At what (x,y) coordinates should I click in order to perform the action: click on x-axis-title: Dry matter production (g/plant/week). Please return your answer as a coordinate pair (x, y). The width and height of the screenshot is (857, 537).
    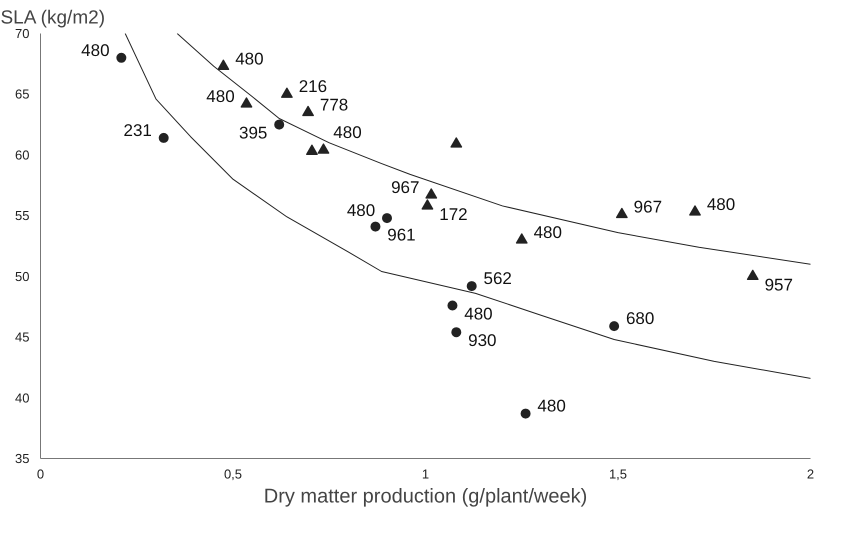
    Looking at the image, I should click on (426, 497).